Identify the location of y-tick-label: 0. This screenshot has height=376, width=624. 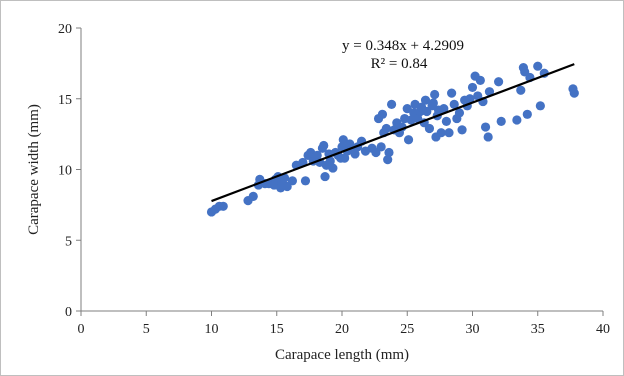
(68, 312).